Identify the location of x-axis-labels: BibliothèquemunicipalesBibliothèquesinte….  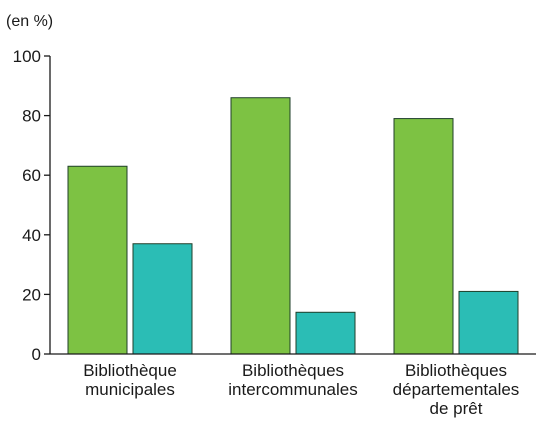
(301, 389).